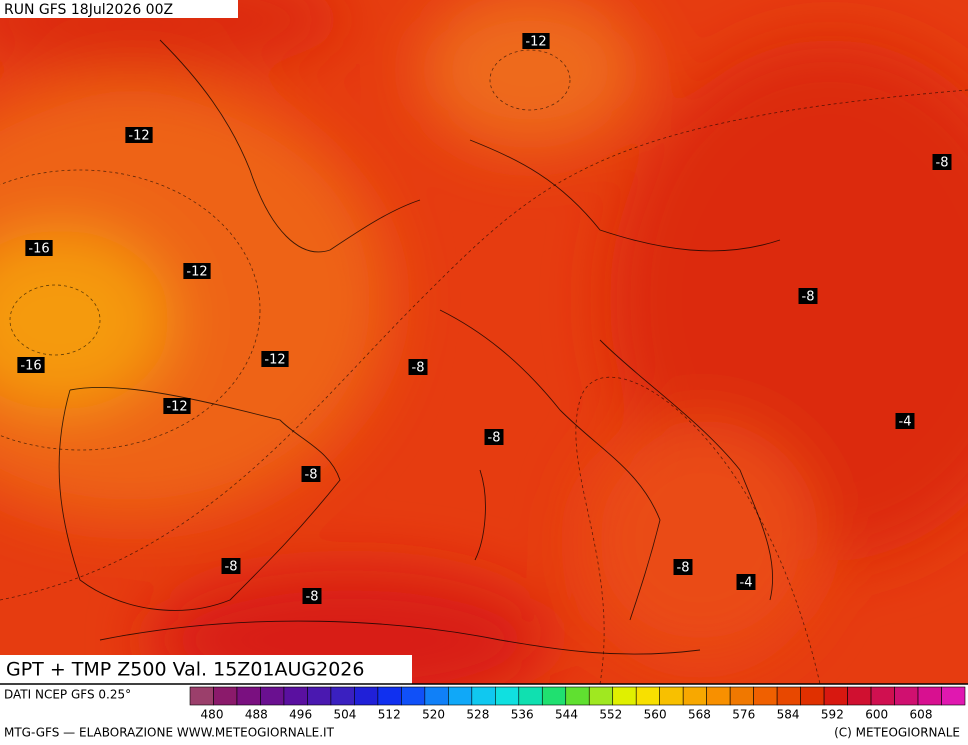 The image size is (968, 745). Describe the element at coordinates (699, 715) in the screenshot. I see `colorbar-tick-label: 568` at that location.